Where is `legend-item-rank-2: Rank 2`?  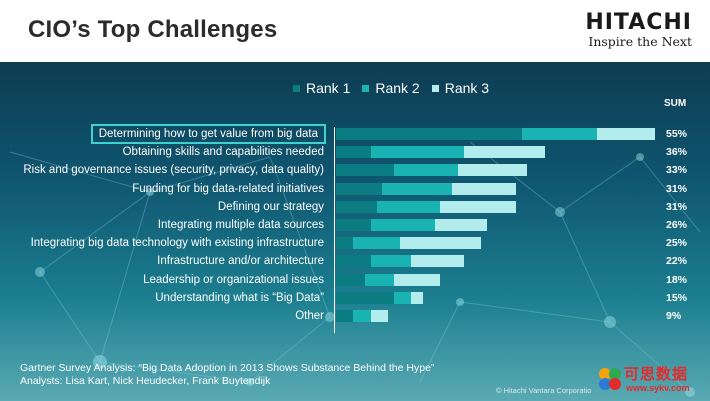 legend-item-rank-2: Rank 2 is located at coordinates (391, 88).